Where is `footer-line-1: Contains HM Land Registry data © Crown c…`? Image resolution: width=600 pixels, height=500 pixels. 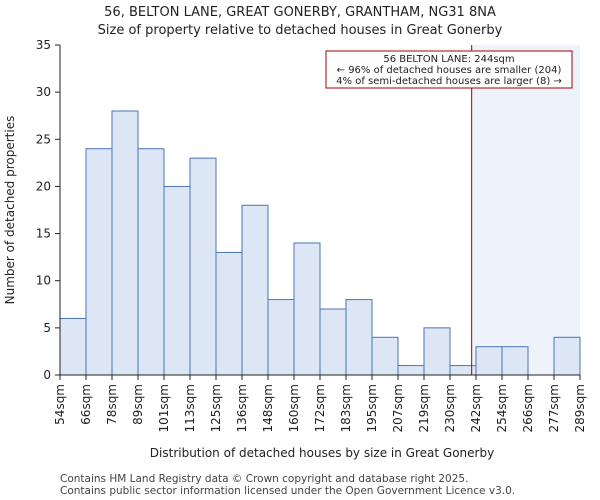
footer-line-1: Contains HM Land Registry data © Crown c… is located at coordinates (264, 479).